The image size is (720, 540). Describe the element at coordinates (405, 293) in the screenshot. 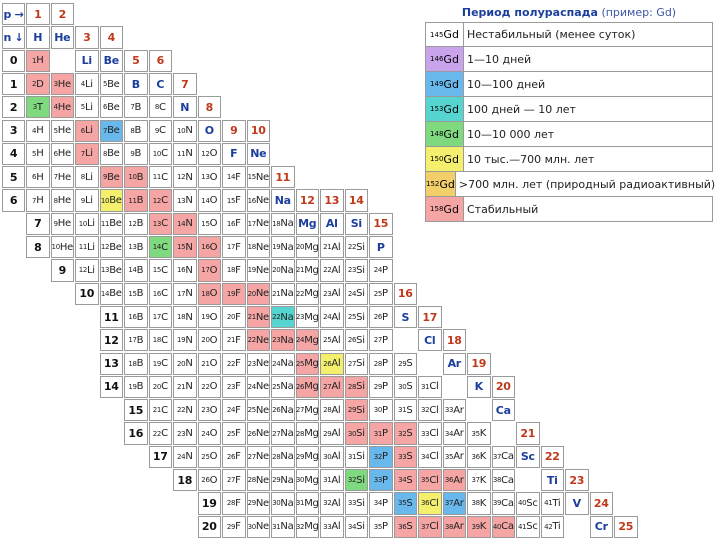

I see `proton-header: 16` at that location.